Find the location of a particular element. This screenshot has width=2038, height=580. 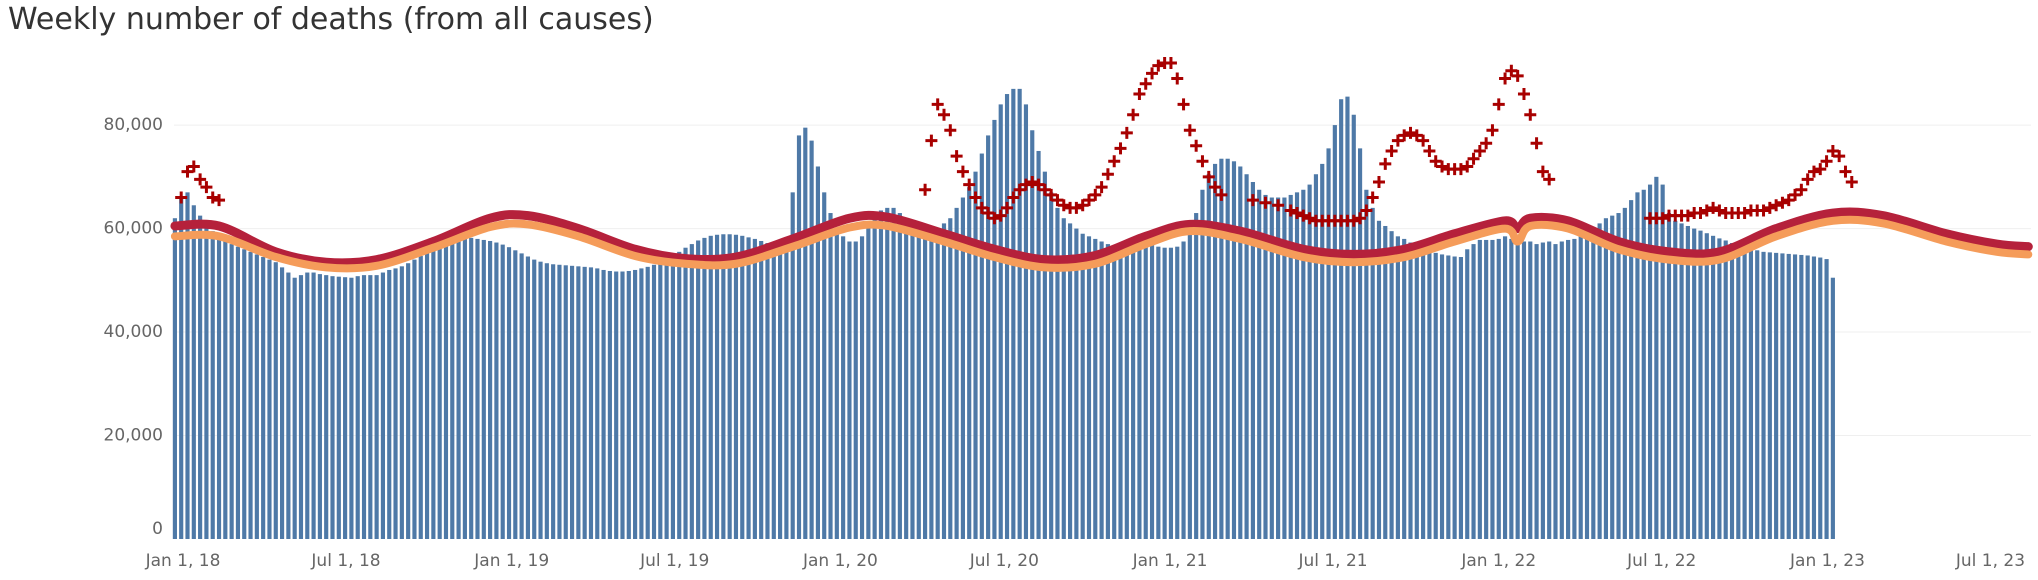

x-tick-label: Jul 1, 18 is located at coordinates (345, 561).